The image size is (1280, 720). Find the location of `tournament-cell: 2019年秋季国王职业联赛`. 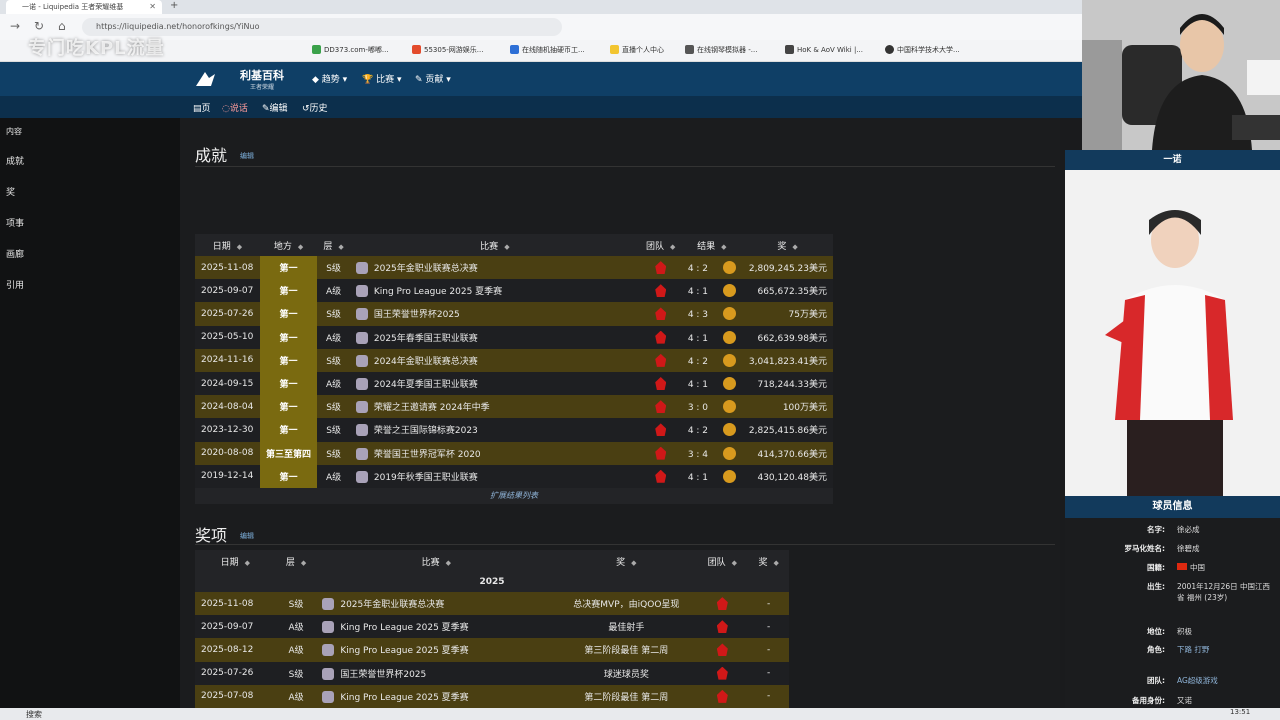

tournament-cell: 2019年秋季国王职业联赛 is located at coordinates (494, 476).